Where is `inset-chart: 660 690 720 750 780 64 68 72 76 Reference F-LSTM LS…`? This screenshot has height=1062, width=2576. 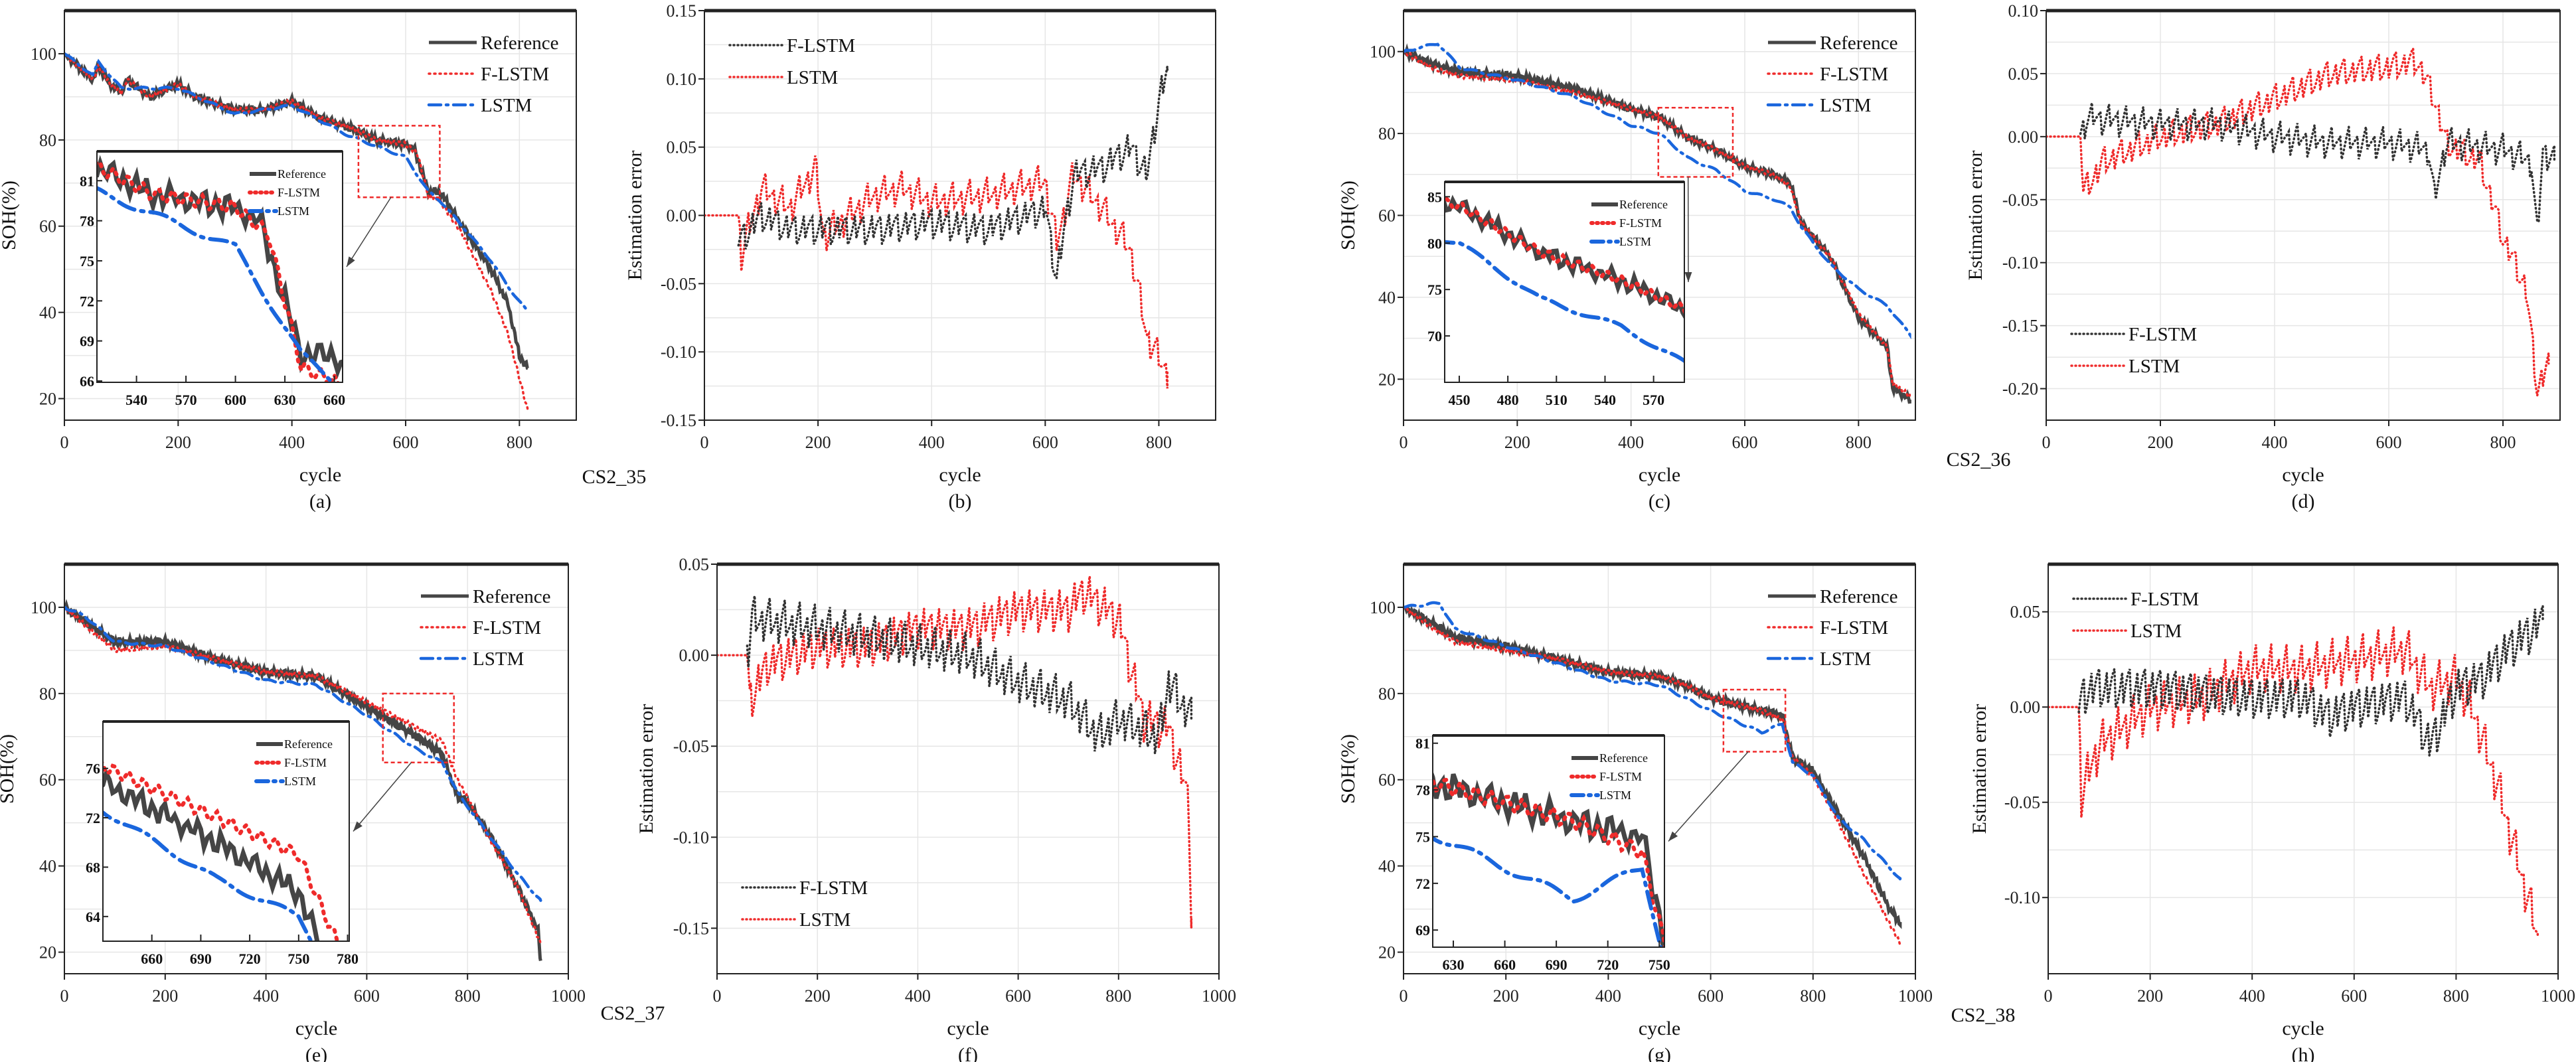
inset-chart: 660 690 720 750 780 64 68 72 76 Reference F-LSTM LS… is located at coordinates (222, 843).